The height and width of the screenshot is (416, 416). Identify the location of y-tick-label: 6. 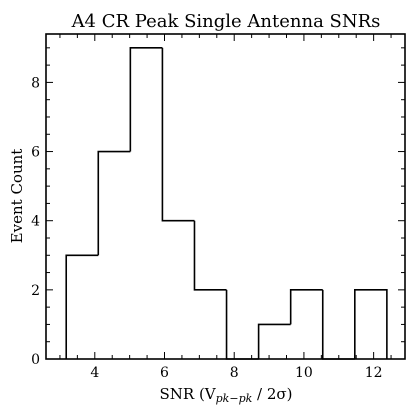
(35, 153).